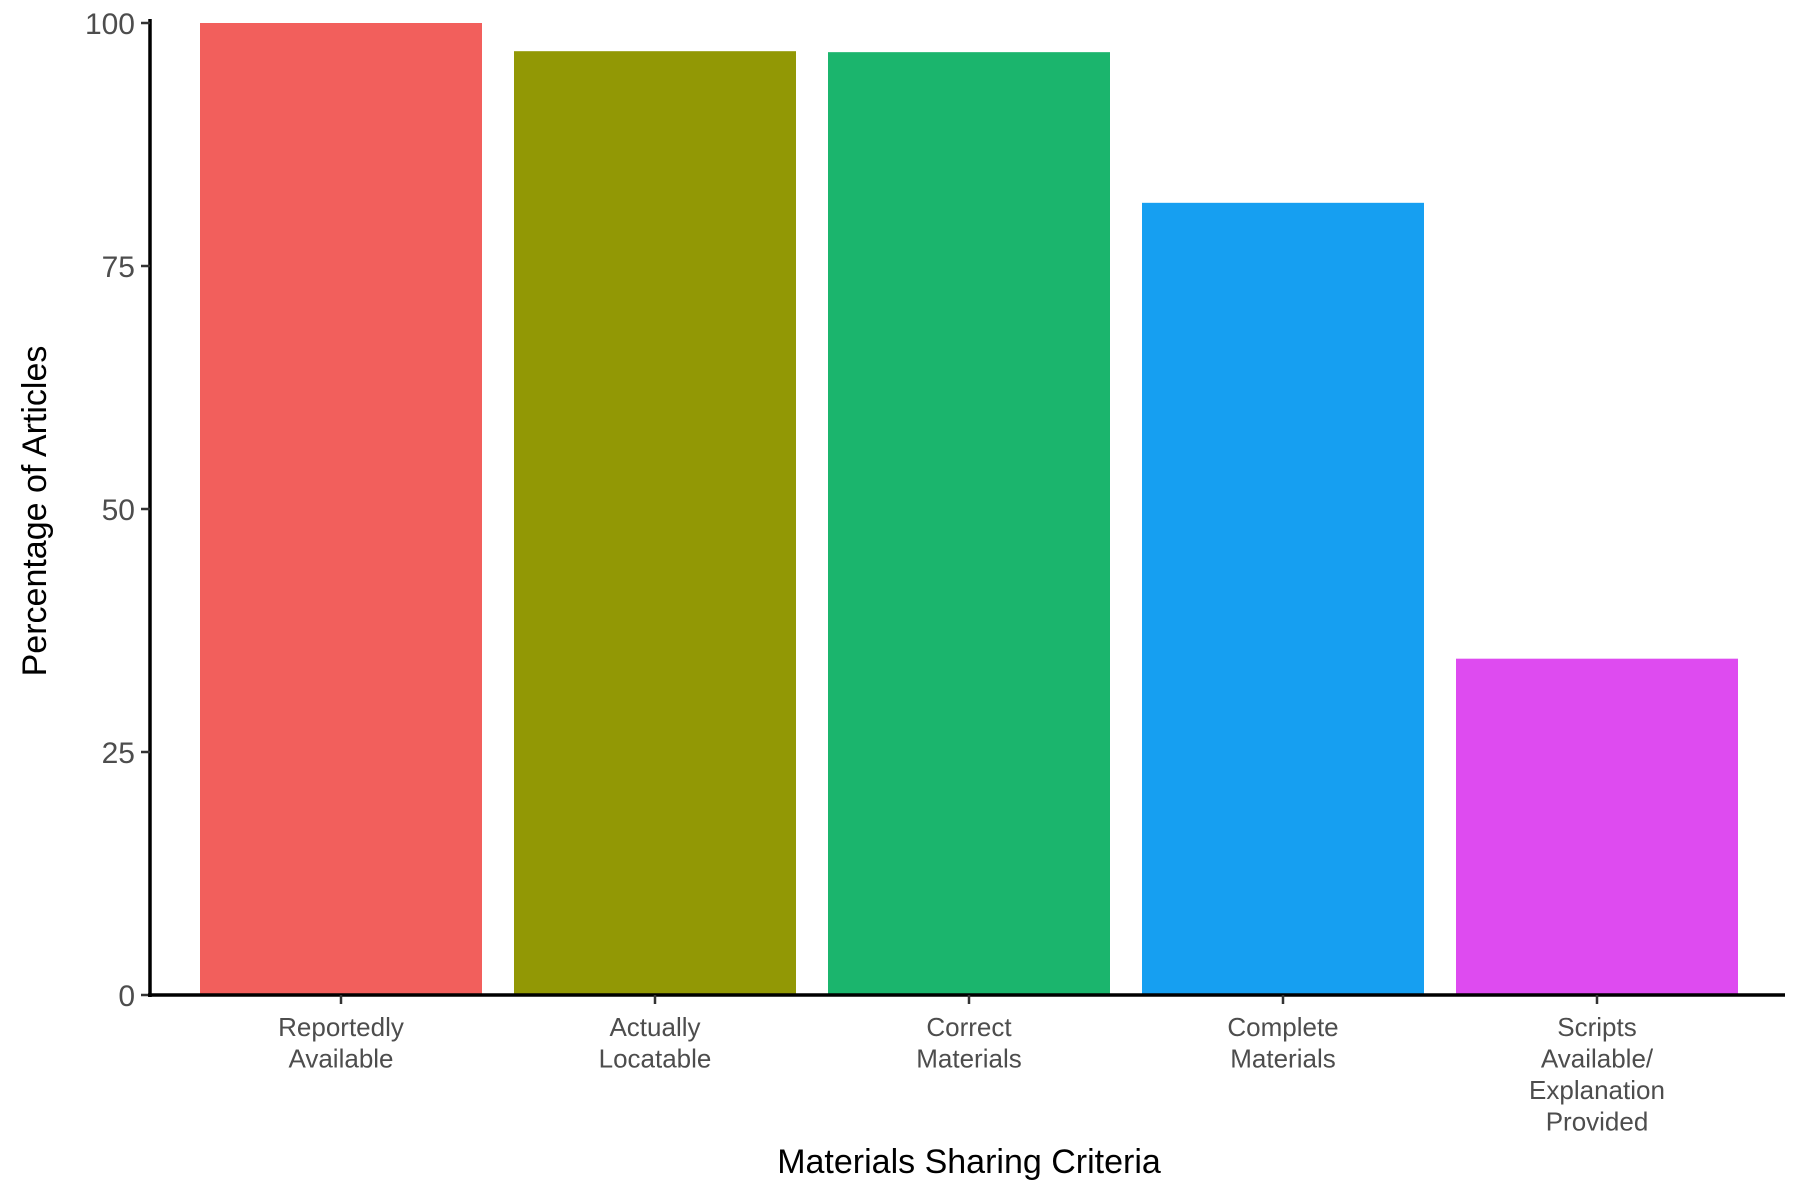  What do you see at coordinates (341, 1027) in the screenshot?
I see `x-tick-label-0-line-0: Reportedly` at bounding box center [341, 1027].